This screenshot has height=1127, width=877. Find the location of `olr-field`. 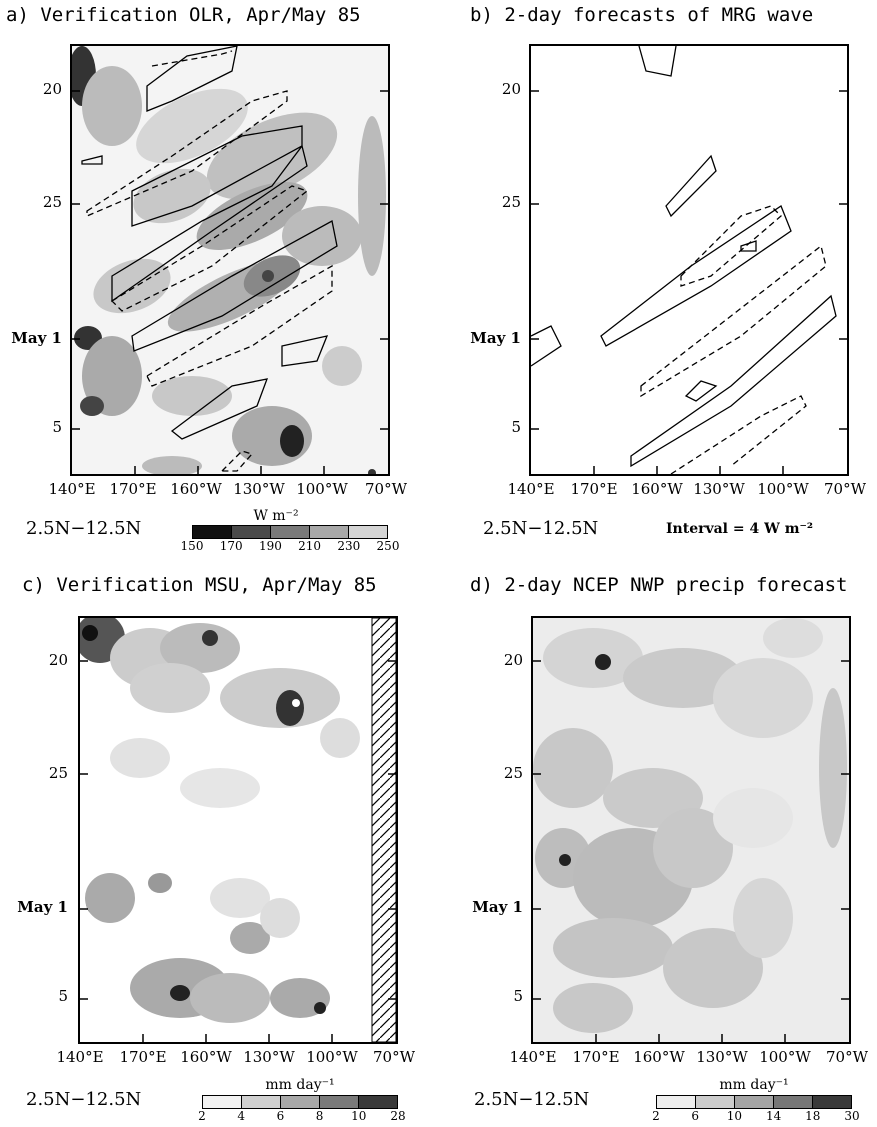

olr-field is located at coordinates (230, 260).